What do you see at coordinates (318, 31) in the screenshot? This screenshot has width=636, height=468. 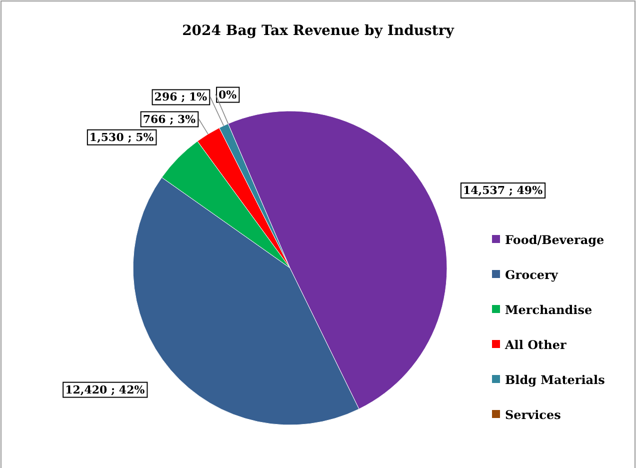 I see `chart-title: 2024 Bag Tax Revenue by Industry` at bounding box center [318, 31].